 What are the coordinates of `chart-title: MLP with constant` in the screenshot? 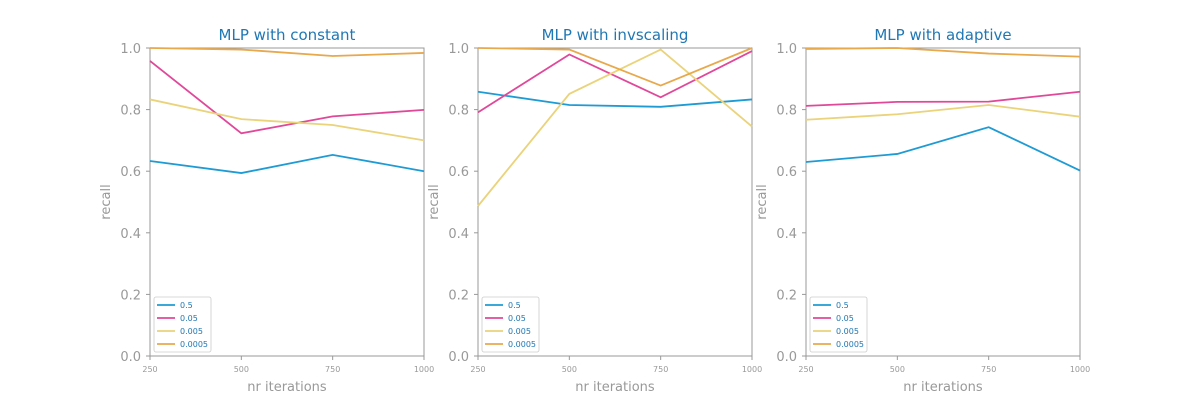 It's located at (287, 35).